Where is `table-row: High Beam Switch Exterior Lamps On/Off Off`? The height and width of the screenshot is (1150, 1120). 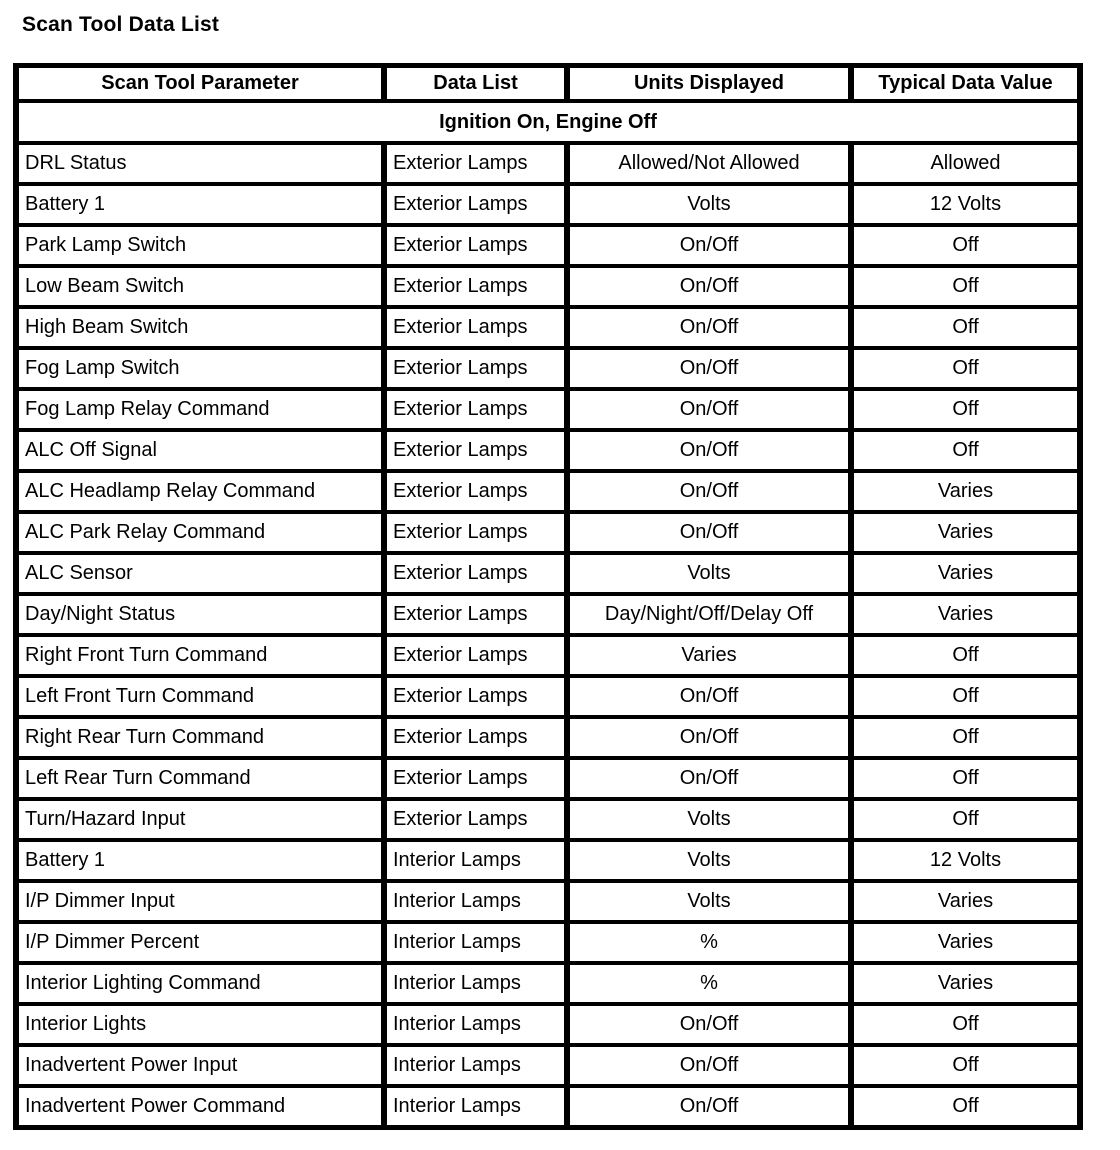 table-row: High Beam Switch Exterior Lamps On/Off Off is located at coordinates (548, 327).